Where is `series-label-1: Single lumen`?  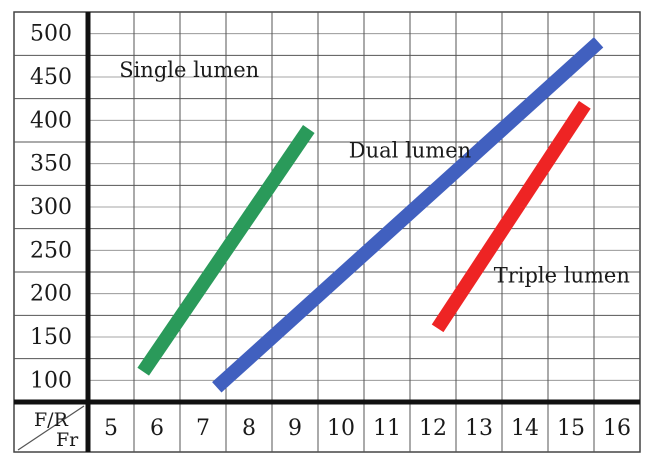 series-label-1: Single lumen is located at coordinates (189, 70).